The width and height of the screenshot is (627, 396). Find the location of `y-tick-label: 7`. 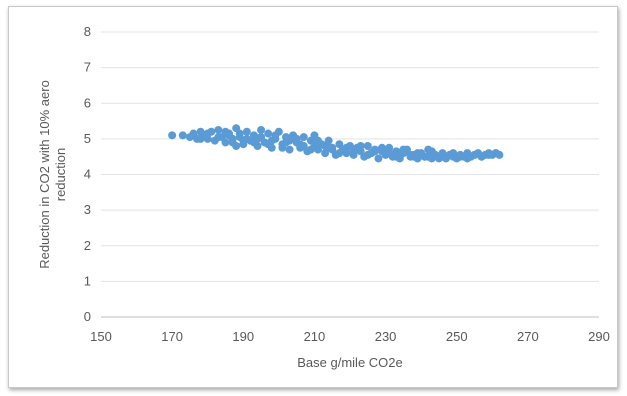

y-tick-label: 7 is located at coordinates (87, 67).